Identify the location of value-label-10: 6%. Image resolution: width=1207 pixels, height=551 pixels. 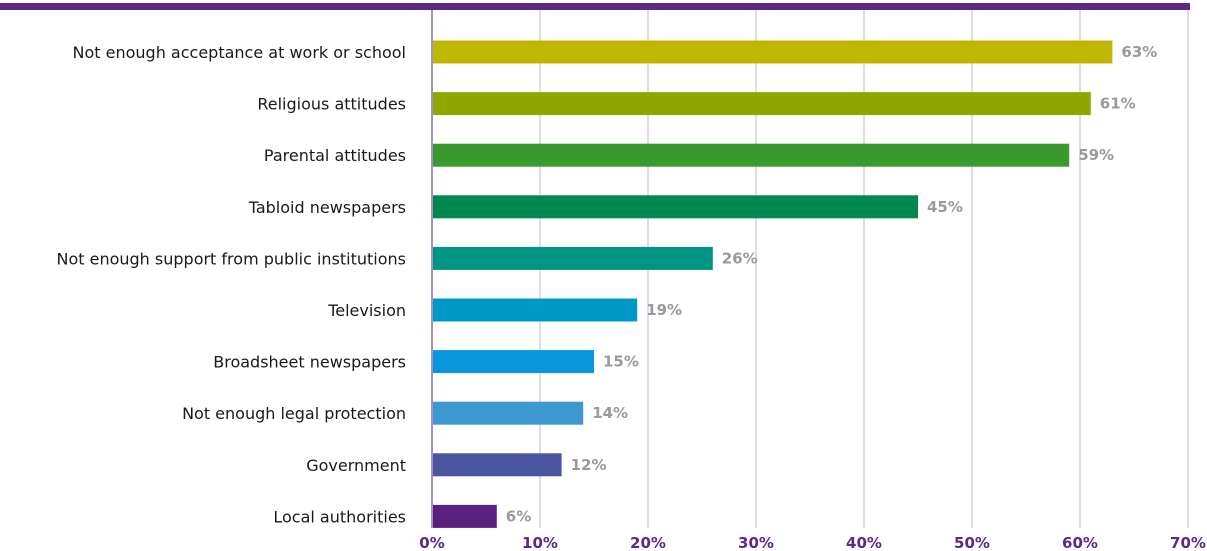
(518, 516).